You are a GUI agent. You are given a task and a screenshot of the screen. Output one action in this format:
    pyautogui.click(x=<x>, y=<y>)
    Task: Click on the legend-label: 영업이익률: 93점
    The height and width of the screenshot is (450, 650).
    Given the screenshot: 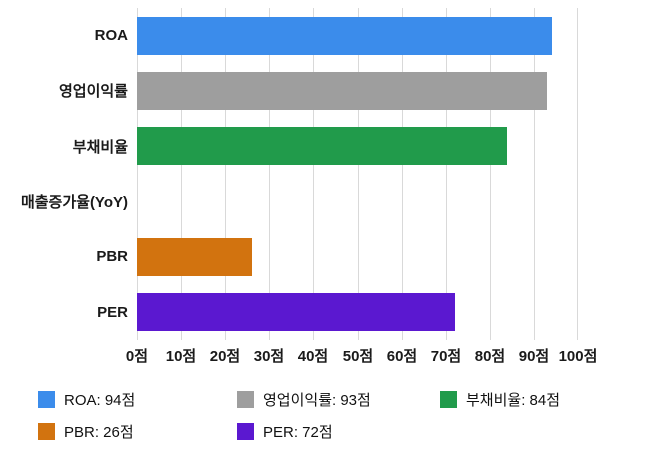 What is the action you would take?
    pyautogui.click(x=317, y=400)
    